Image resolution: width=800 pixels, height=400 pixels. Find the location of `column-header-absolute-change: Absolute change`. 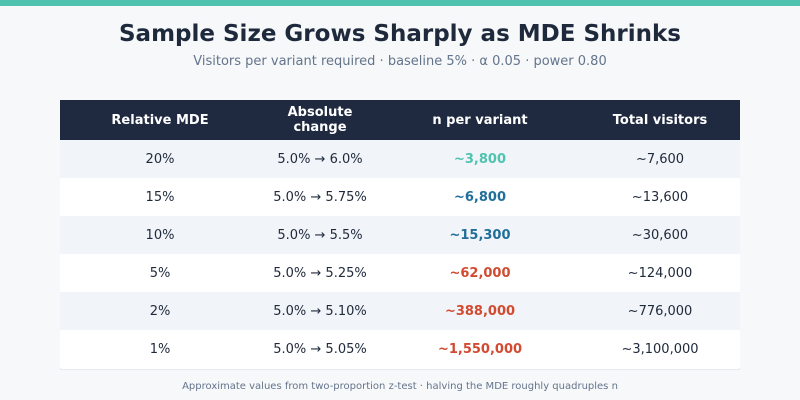

column-header-absolute-change: Absolute change is located at coordinates (320, 120).